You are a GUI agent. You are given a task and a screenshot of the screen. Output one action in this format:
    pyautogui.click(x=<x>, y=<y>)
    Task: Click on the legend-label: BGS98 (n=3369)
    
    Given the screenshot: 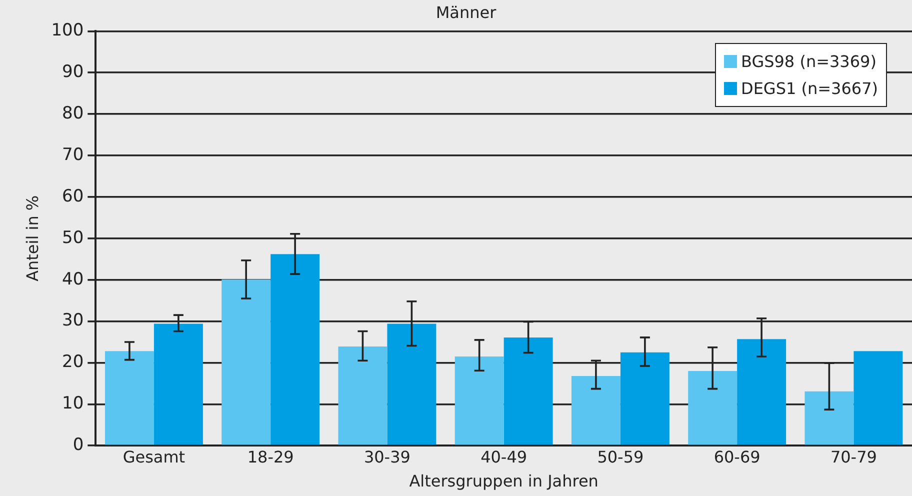 What is the action you would take?
    pyautogui.click(x=808, y=62)
    